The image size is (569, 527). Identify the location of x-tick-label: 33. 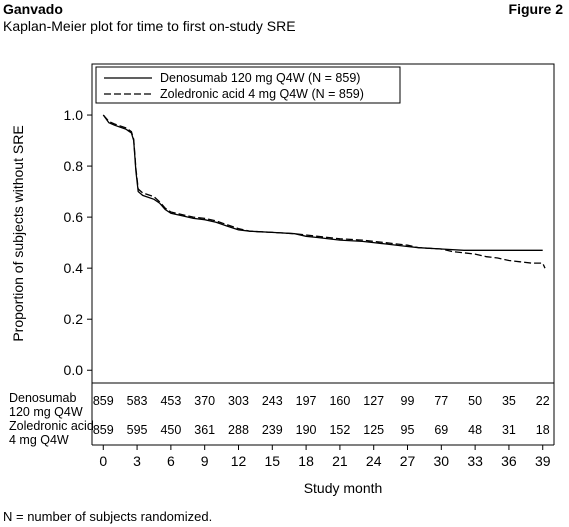
(475, 461).